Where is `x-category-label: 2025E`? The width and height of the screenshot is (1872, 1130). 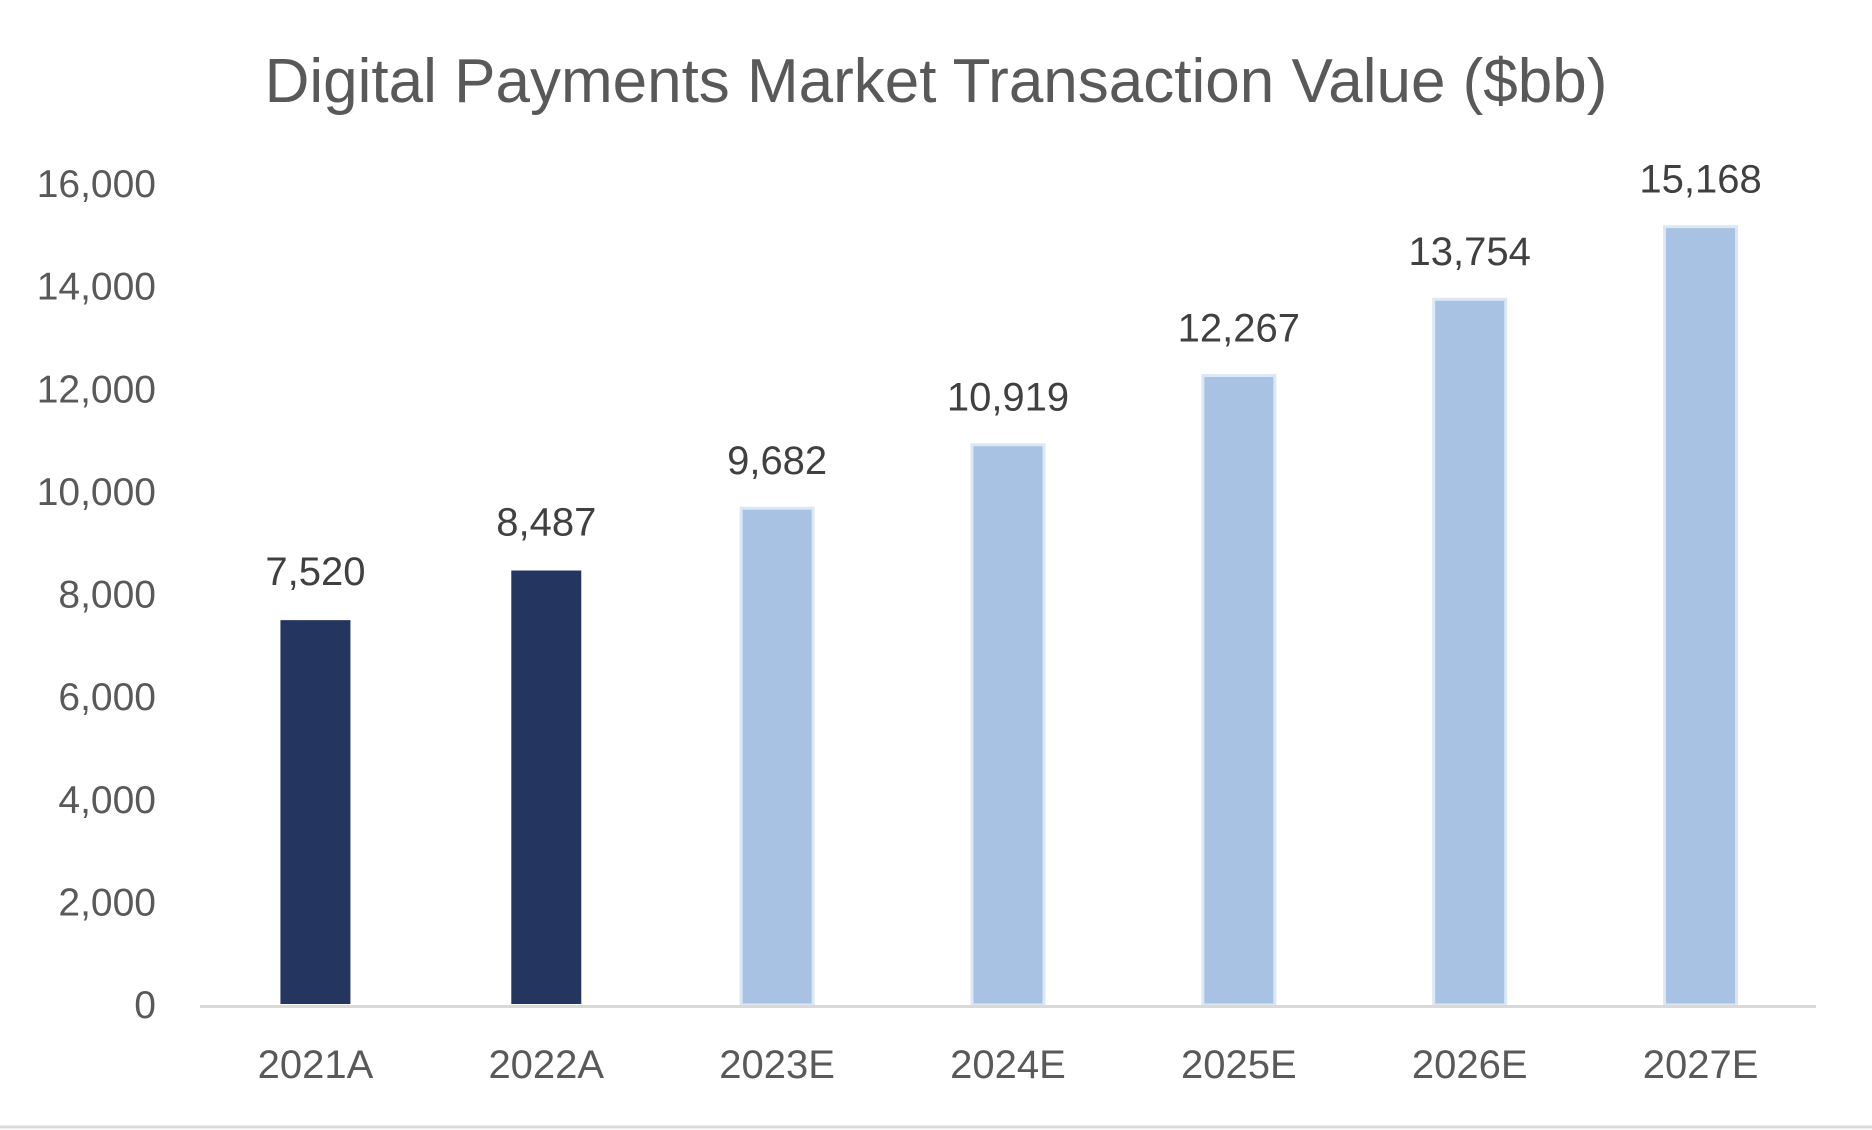 x-category-label: 2025E is located at coordinates (1239, 1065).